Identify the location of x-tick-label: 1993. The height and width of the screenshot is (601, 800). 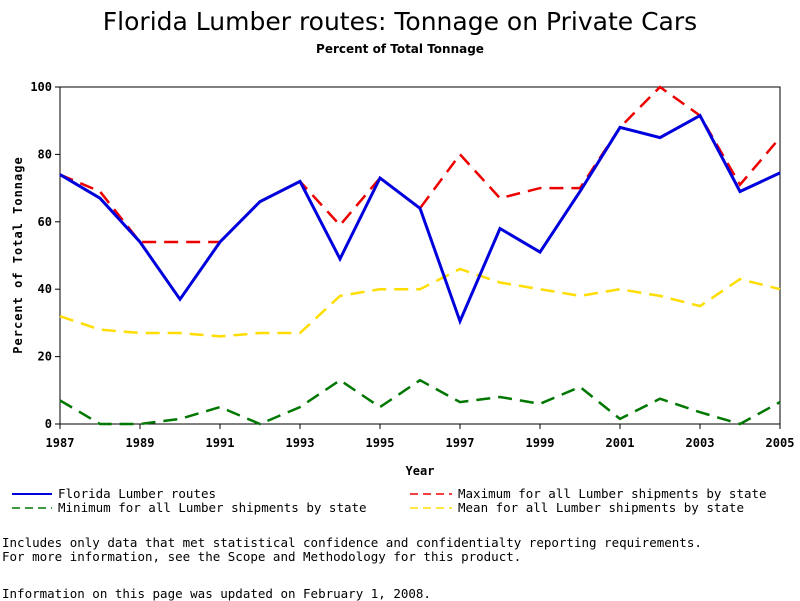
(300, 443).